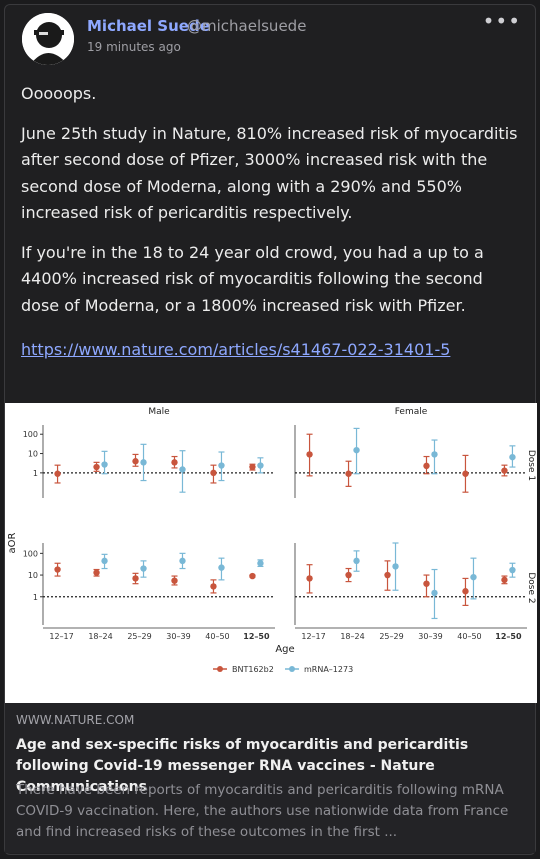  Describe the element at coordinates (328, 669) in the screenshot. I see `legend-label: mRNA–1273` at that location.